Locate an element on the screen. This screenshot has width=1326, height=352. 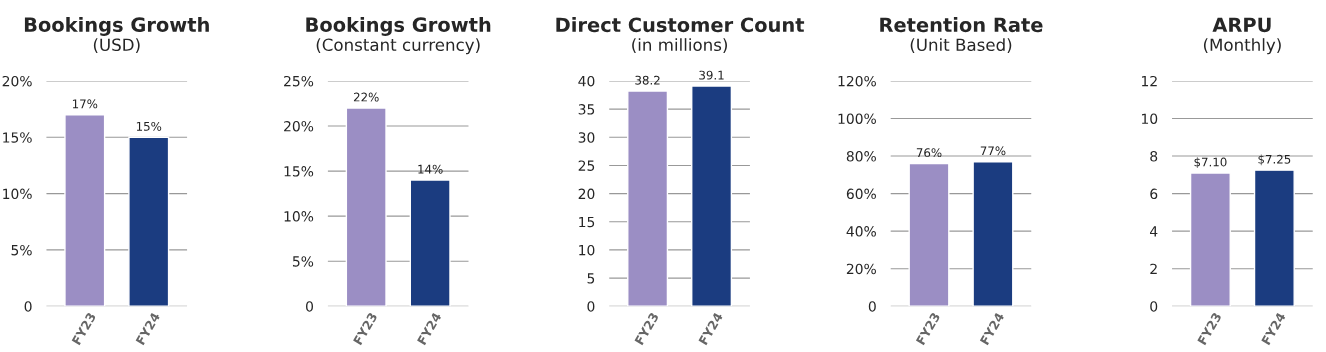
chart-title: Direct Customer Count is located at coordinates (680, 25).